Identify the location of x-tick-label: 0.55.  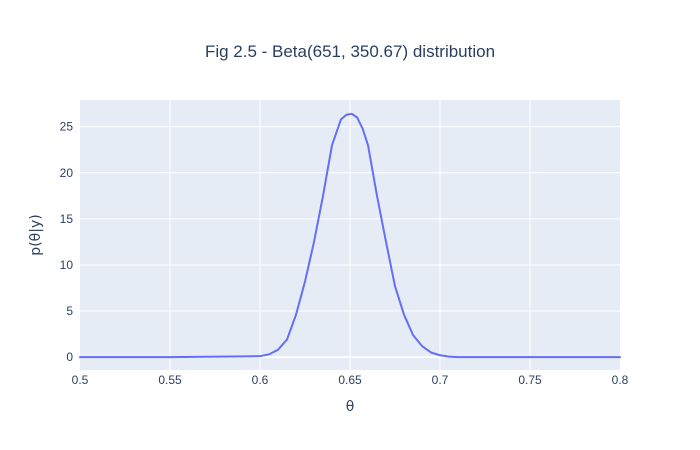
(170, 380).